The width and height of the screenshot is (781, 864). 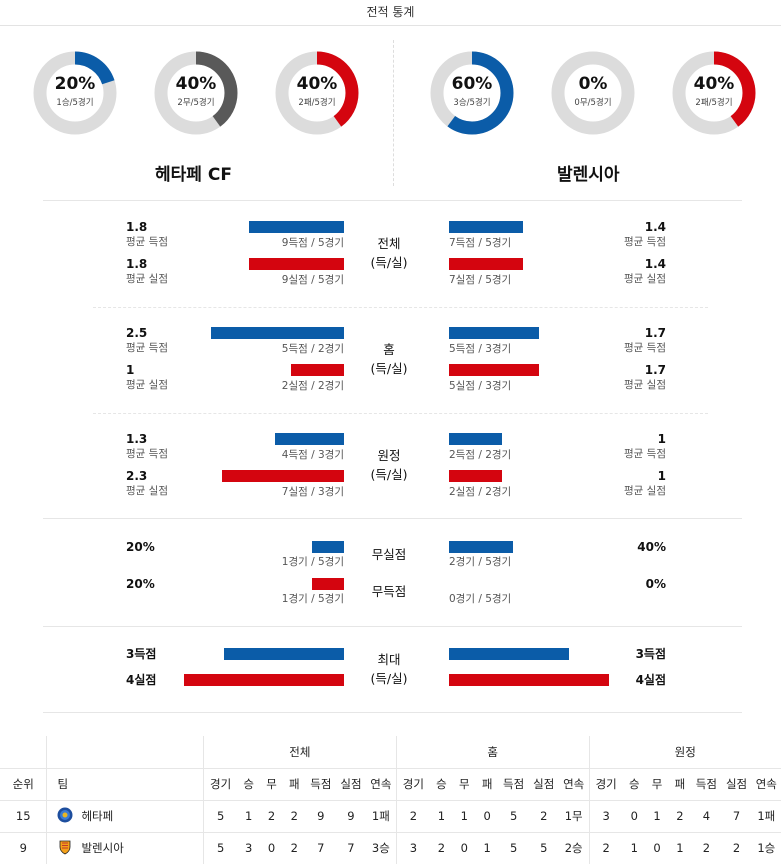 I want to click on no-score-label: 무득점, so click(x=389, y=591).